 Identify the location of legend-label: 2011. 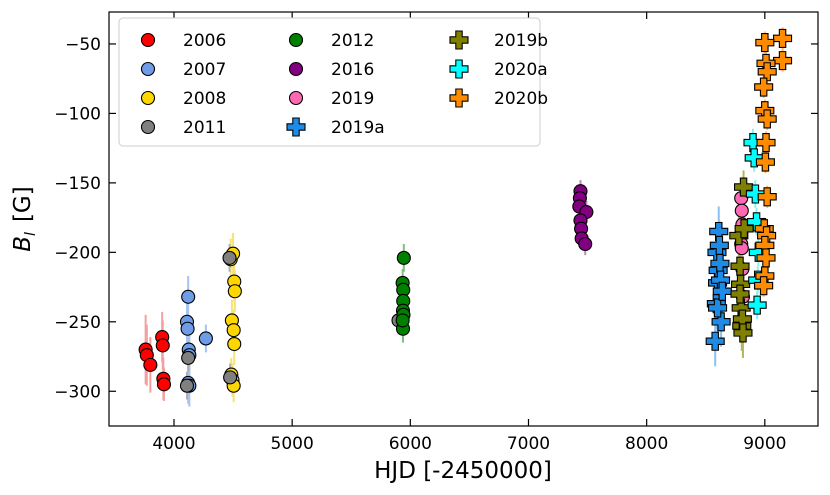
(204, 128).